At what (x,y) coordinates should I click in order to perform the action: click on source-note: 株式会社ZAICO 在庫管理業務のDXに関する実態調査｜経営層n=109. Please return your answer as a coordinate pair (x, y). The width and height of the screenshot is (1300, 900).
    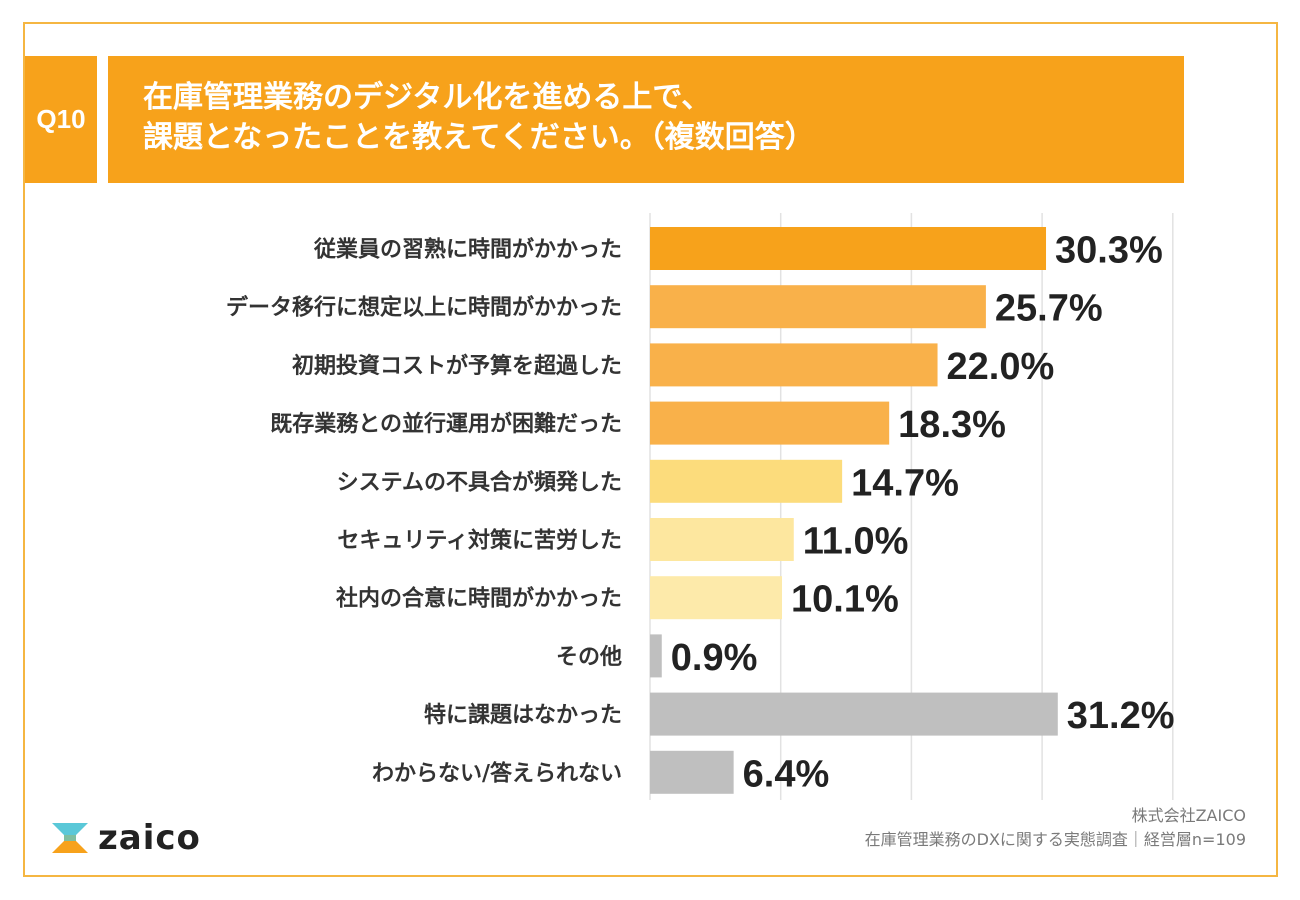
    Looking at the image, I should click on (1055, 828).